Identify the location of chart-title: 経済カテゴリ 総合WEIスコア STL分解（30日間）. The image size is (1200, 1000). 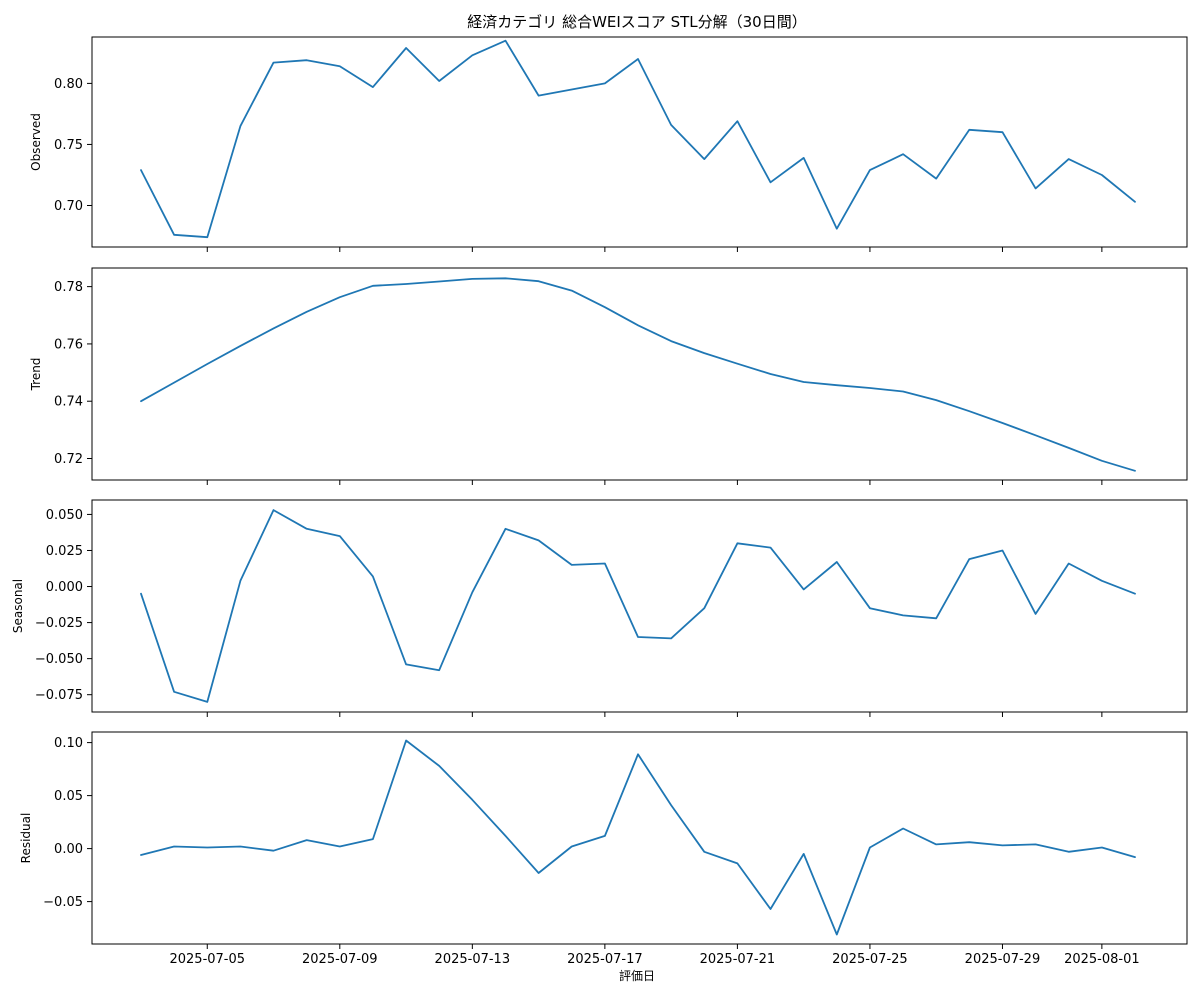
(636, 22).